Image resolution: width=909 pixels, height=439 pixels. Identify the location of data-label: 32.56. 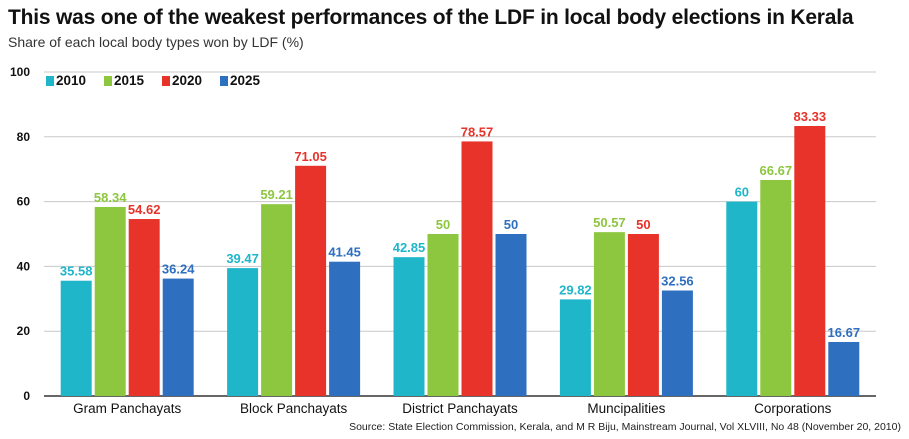
(677, 281).